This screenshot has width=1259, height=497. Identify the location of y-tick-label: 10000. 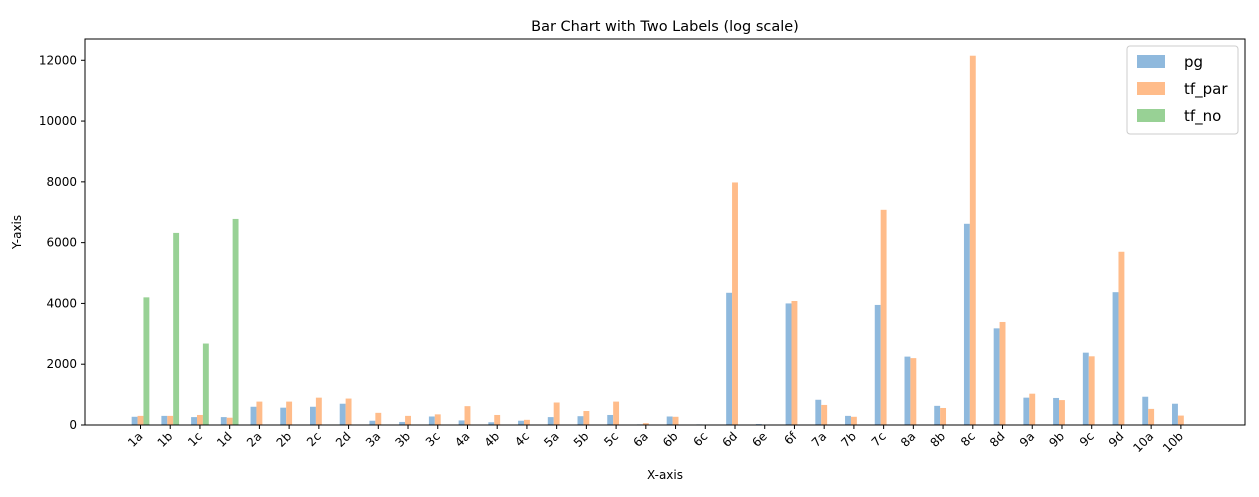
(58, 121).